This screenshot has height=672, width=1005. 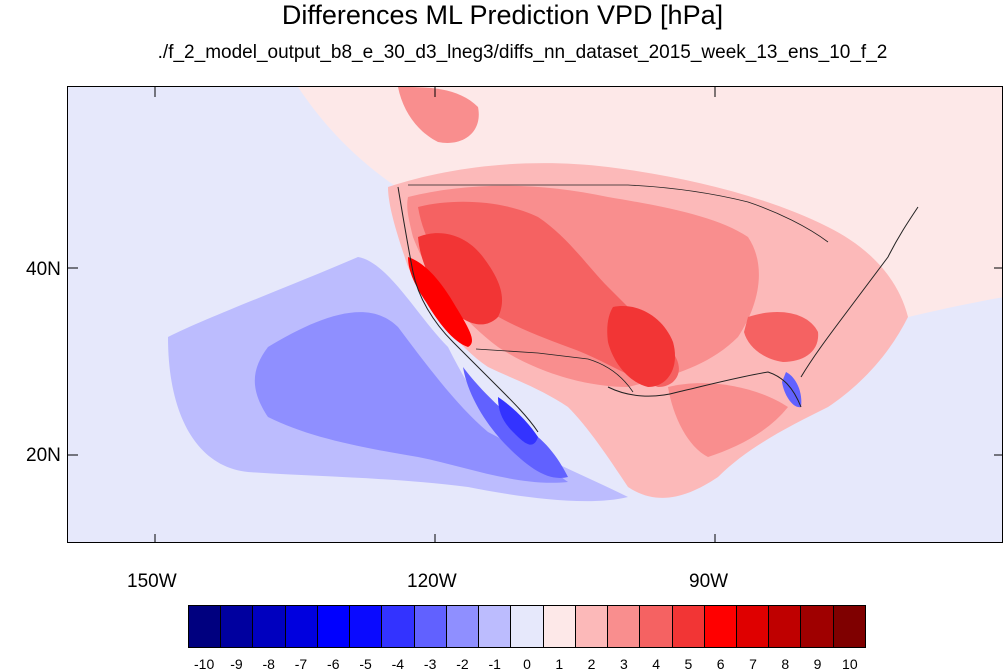 I want to click on lon-label-150w: 150W, so click(x=152, y=581).